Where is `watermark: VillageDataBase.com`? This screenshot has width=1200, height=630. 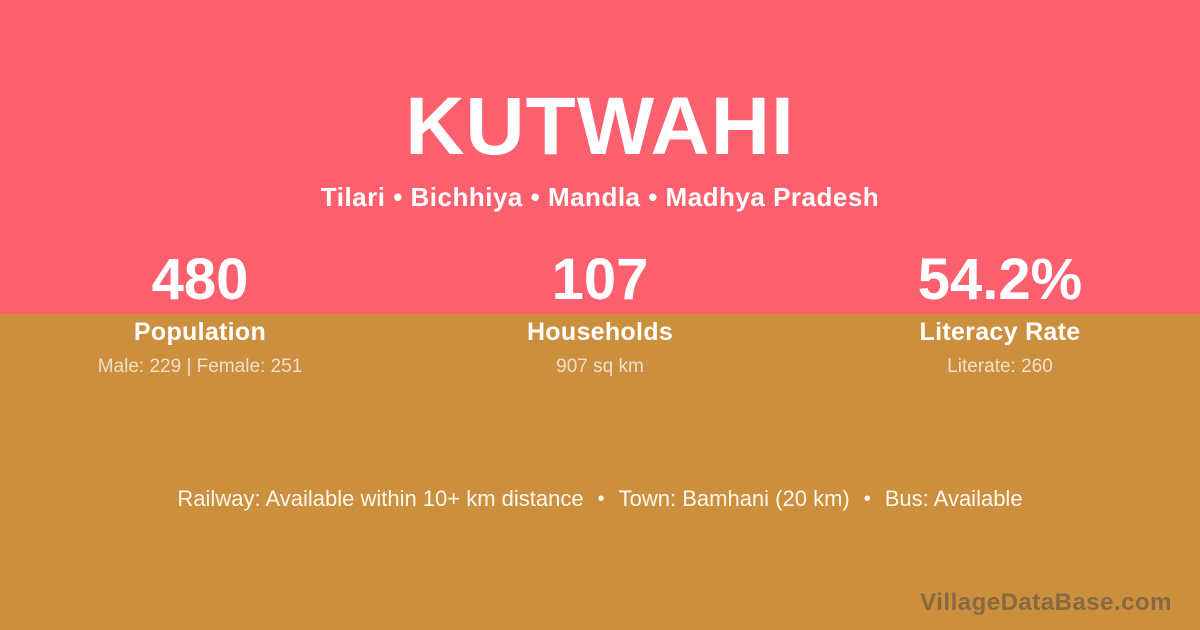
watermark: VillageDataBase.com is located at coordinates (1046, 602).